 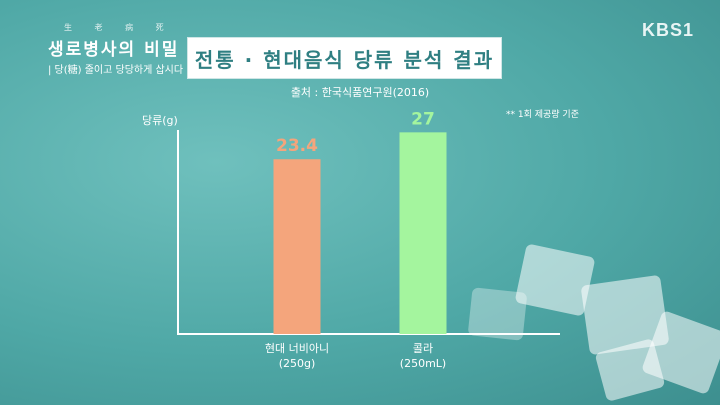 I want to click on program-title: 생로병사의 비밀, so click(x=114, y=50).